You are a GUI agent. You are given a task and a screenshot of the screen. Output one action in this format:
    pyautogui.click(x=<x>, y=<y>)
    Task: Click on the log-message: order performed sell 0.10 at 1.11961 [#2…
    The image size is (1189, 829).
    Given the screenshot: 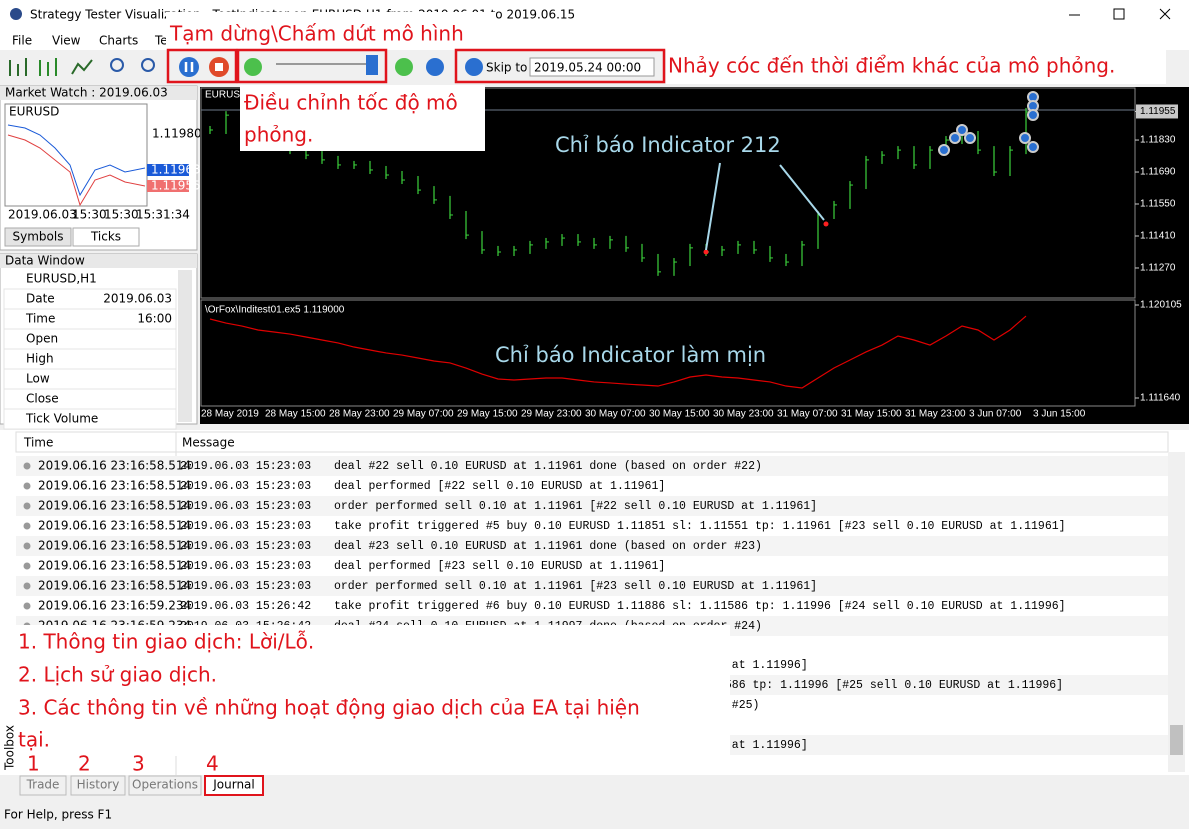 What is the action you would take?
    pyautogui.click(x=575, y=586)
    